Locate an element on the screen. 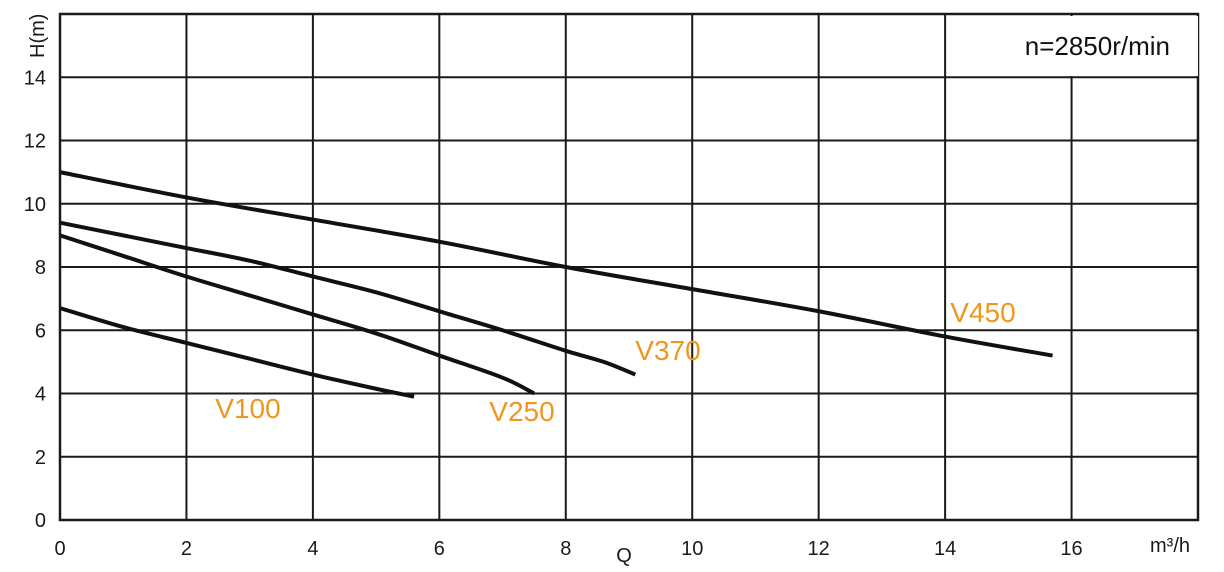 The height and width of the screenshot is (572, 1224). x-axis-unit: m³/h is located at coordinates (1170, 546).